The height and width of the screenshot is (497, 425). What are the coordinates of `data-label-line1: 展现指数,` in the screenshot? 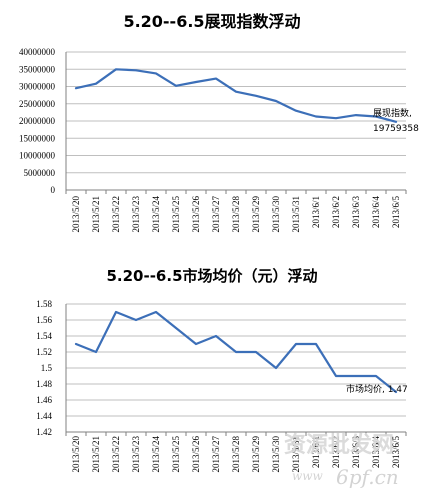 It's located at (392, 113).